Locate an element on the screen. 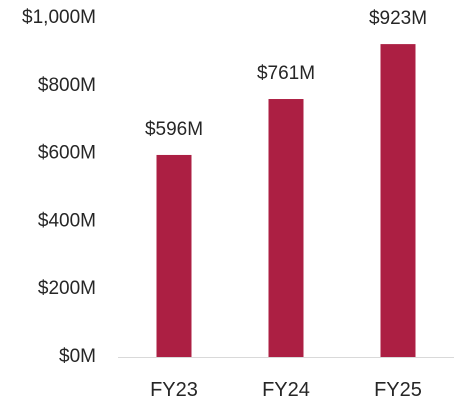  category-labels: FY23 FY24 FY25 is located at coordinates (286, 390).